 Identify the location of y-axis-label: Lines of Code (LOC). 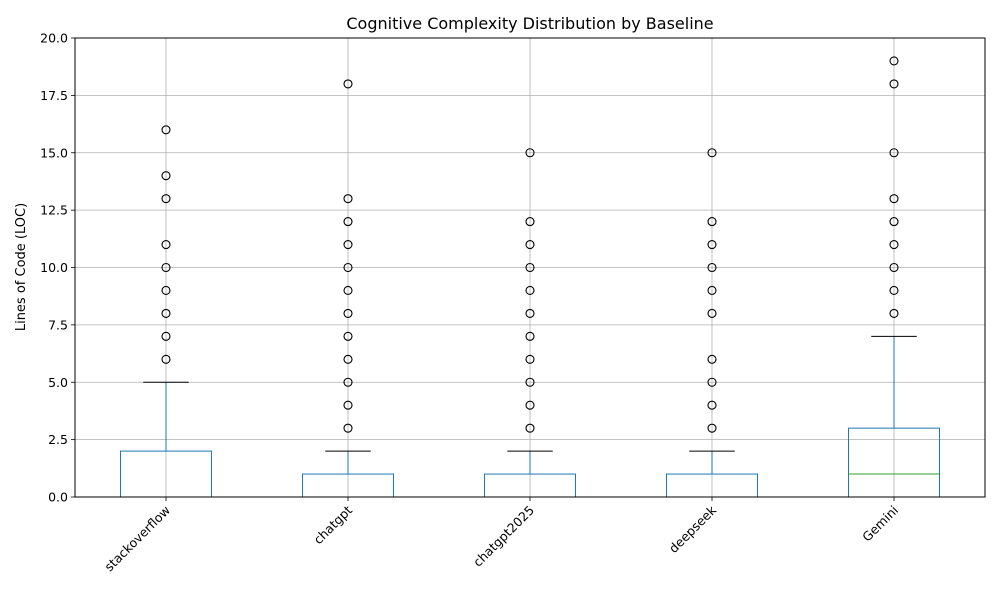
(21, 267).